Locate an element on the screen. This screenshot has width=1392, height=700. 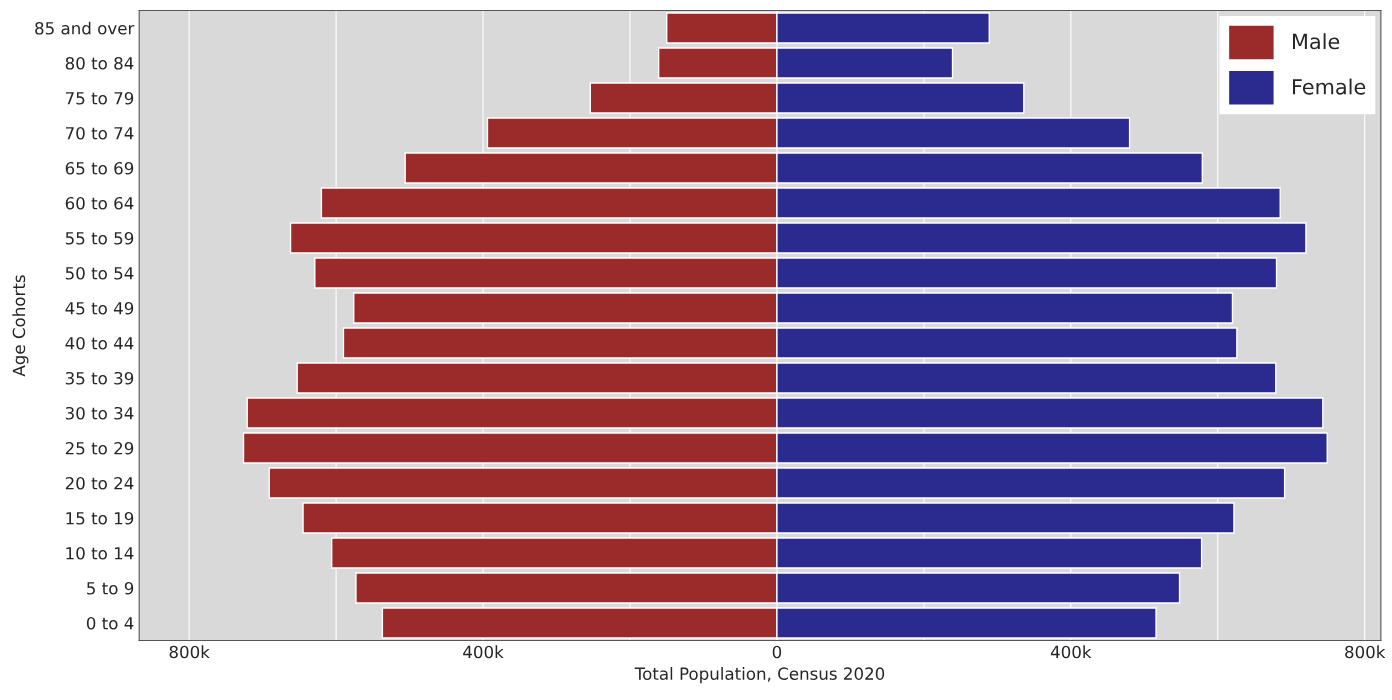
y-tick-label: 30 to 34 is located at coordinates (99, 413).